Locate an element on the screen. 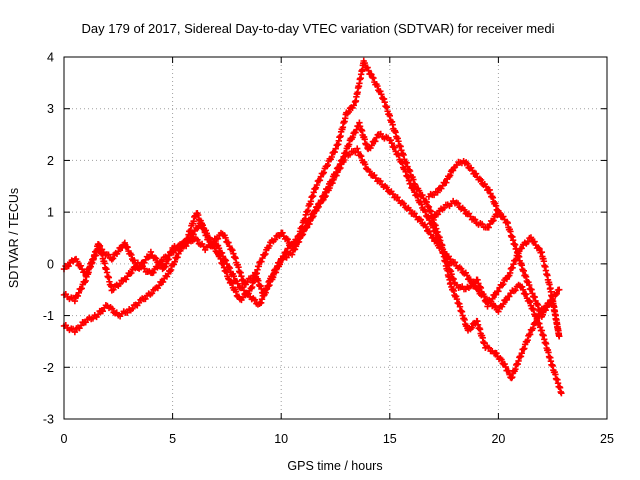  y-axis-label: SDTVAR / TECUs is located at coordinates (14, 238).